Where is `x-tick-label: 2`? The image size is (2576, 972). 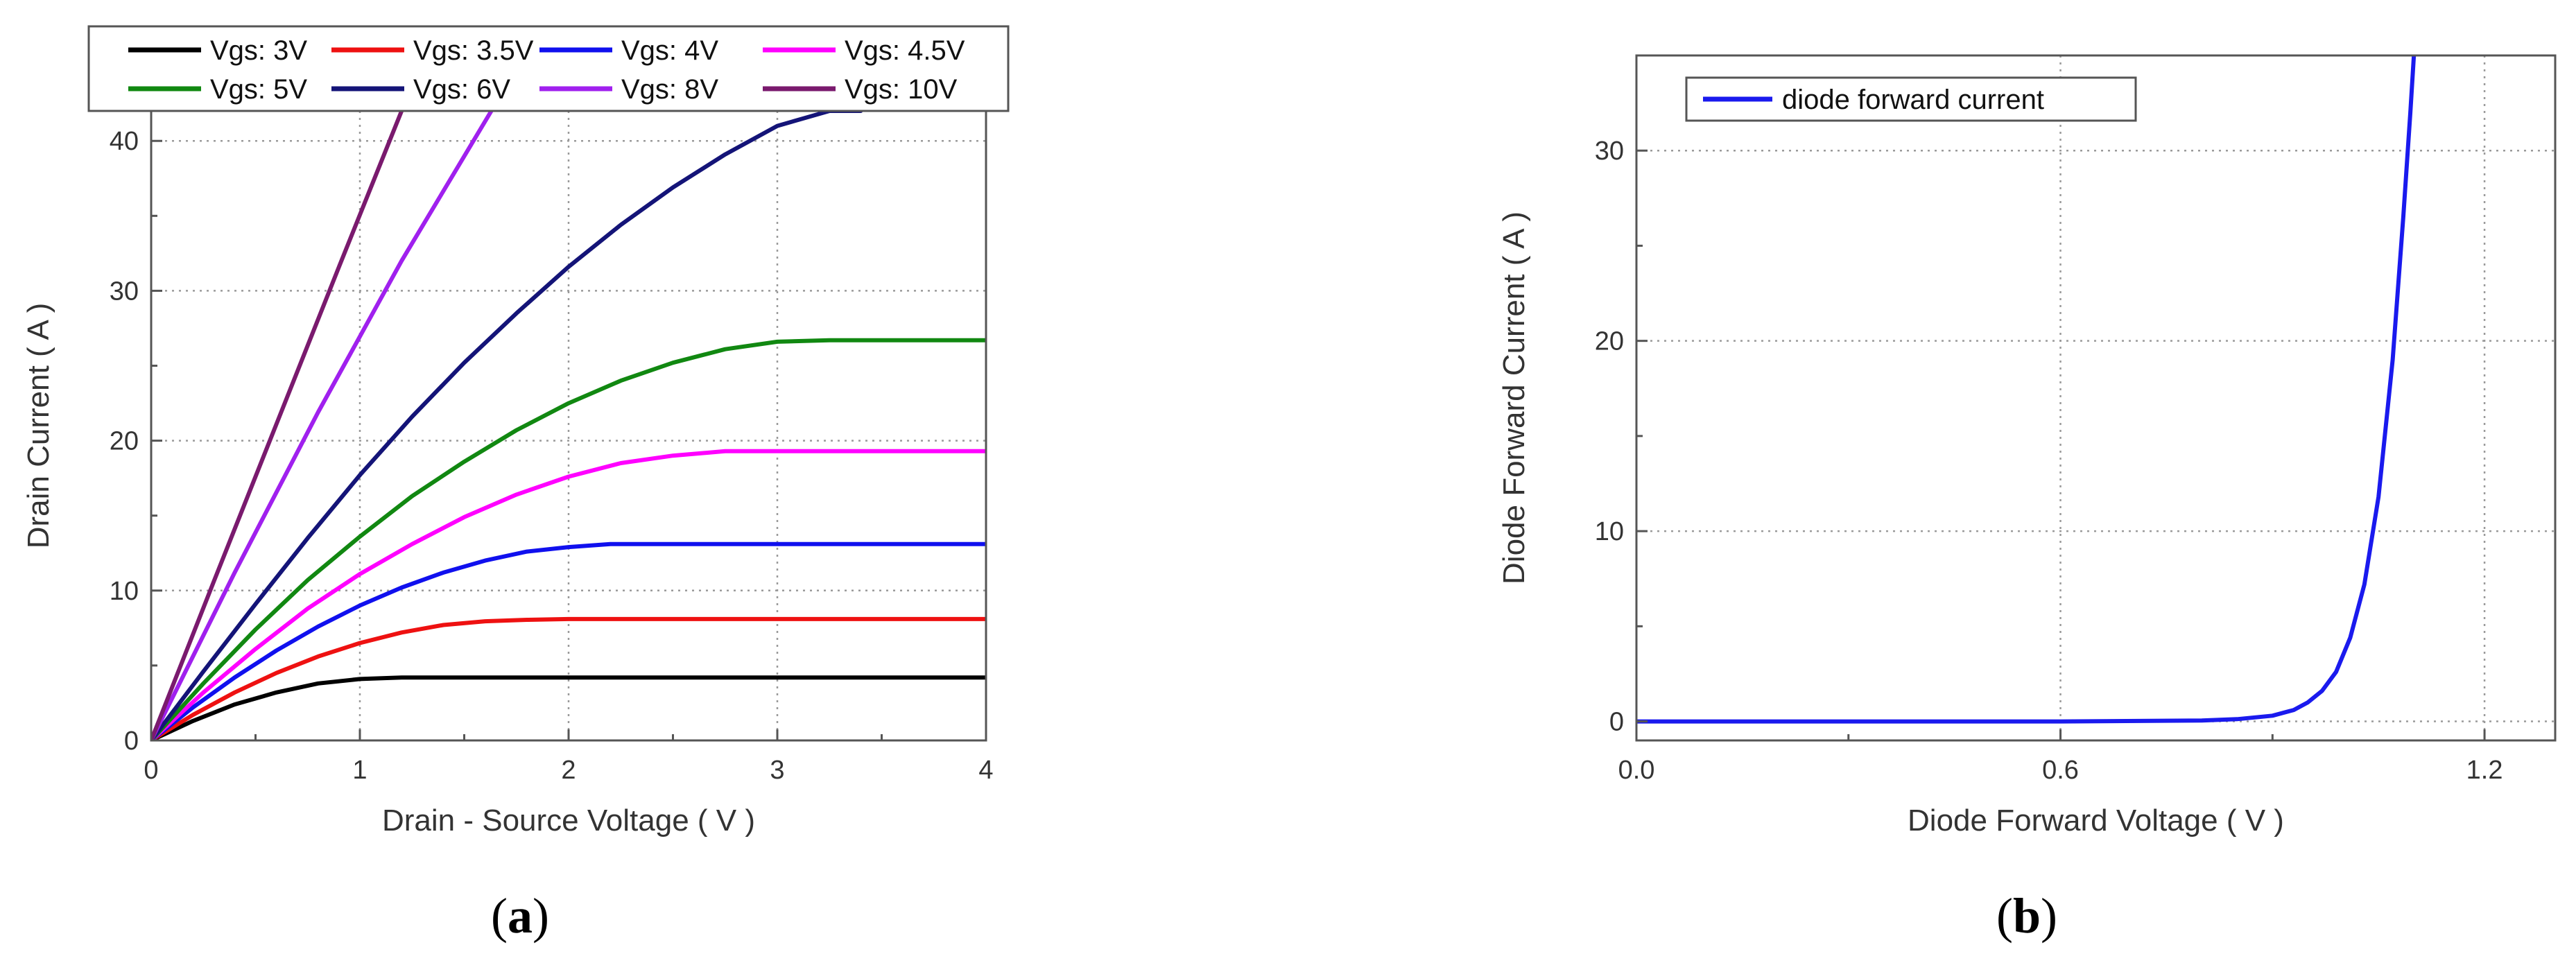 x-tick-label: 2 is located at coordinates (568, 770).